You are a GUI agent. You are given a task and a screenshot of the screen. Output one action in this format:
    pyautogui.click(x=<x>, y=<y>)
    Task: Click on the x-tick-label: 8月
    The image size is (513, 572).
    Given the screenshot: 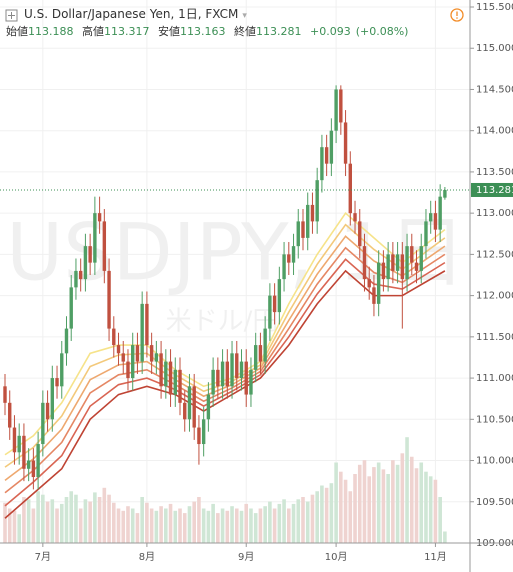 What is the action you would take?
    pyautogui.click(x=147, y=557)
    